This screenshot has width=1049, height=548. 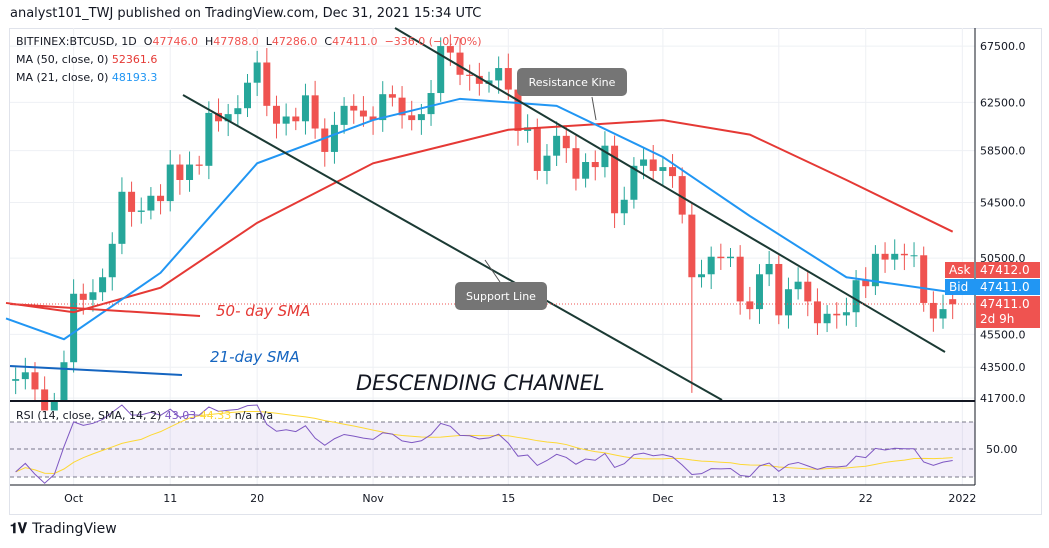 What do you see at coordinates (662, 498) in the screenshot?
I see `time-tick: Dec` at bounding box center [662, 498].